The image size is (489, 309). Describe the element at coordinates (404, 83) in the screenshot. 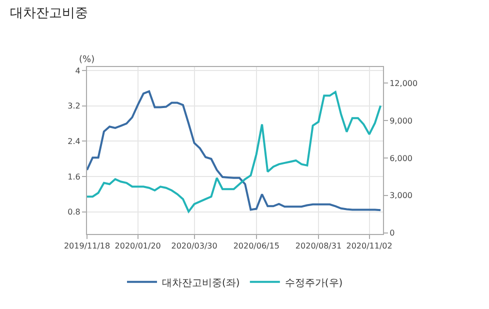

I see `y2-tick-label: 12,000` at that location.